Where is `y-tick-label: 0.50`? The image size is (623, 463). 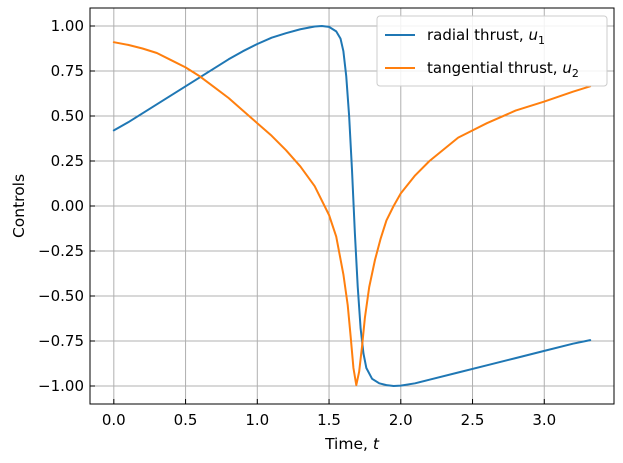
y-tick-label: 0.50 is located at coordinates (67, 116).